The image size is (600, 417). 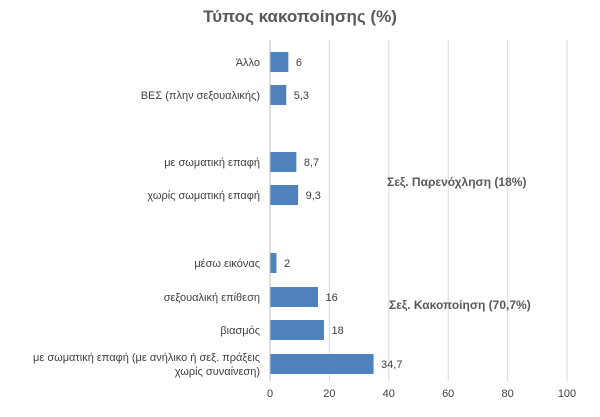 What do you see at coordinates (212, 298) in the screenshot?
I see `category-label: σεξουαλική επίθεση` at bounding box center [212, 298].